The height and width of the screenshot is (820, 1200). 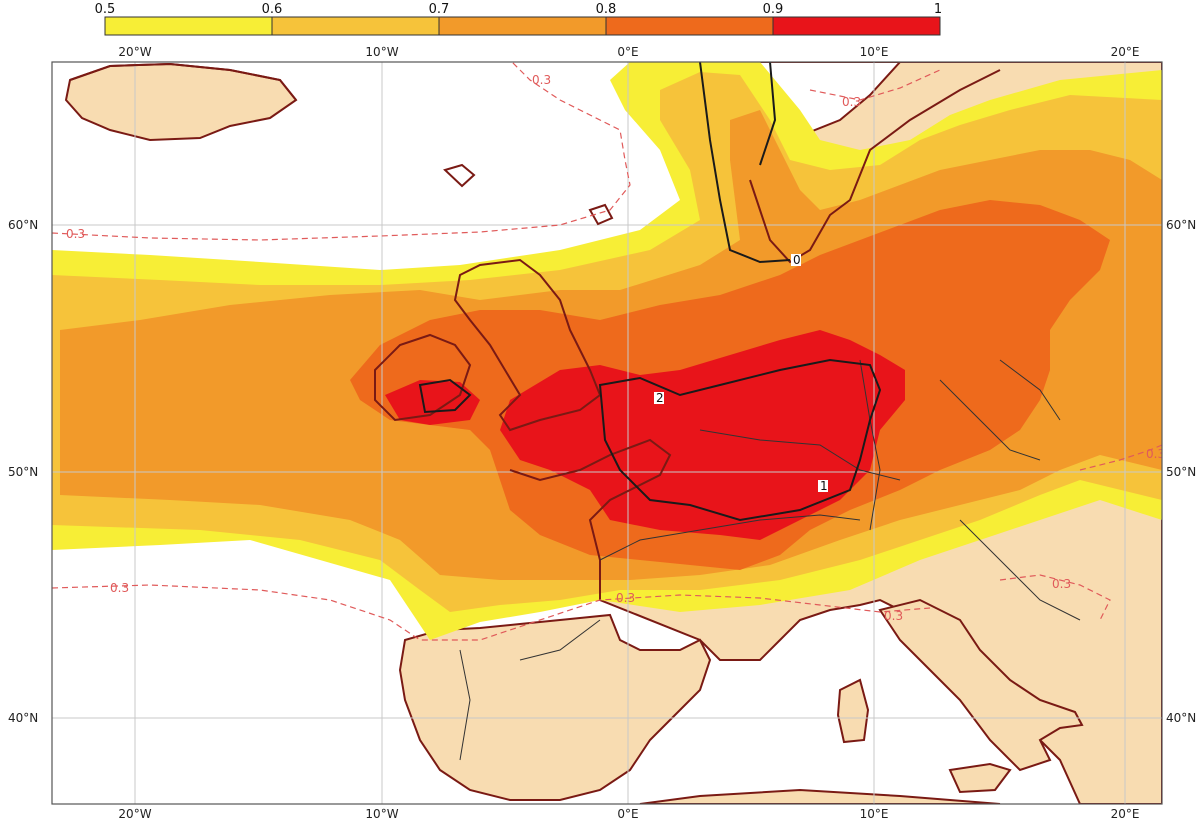 What do you see at coordinates (820, 796) in the screenshot?
I see `africa-landmass` at bounding box center [820, 796].